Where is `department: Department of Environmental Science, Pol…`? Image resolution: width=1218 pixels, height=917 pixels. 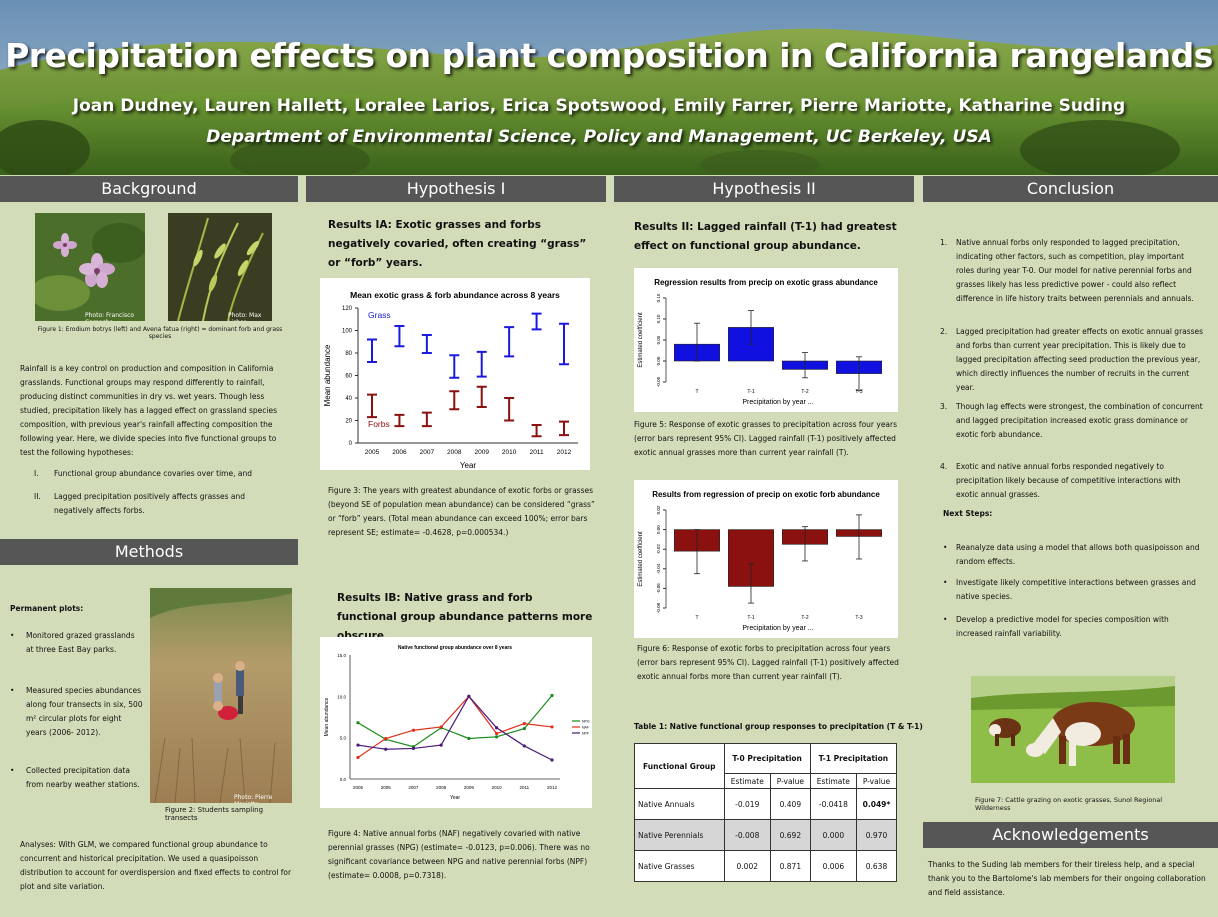 department: Department of Environmental Science, Pol… is located at coordinates (599, 137).